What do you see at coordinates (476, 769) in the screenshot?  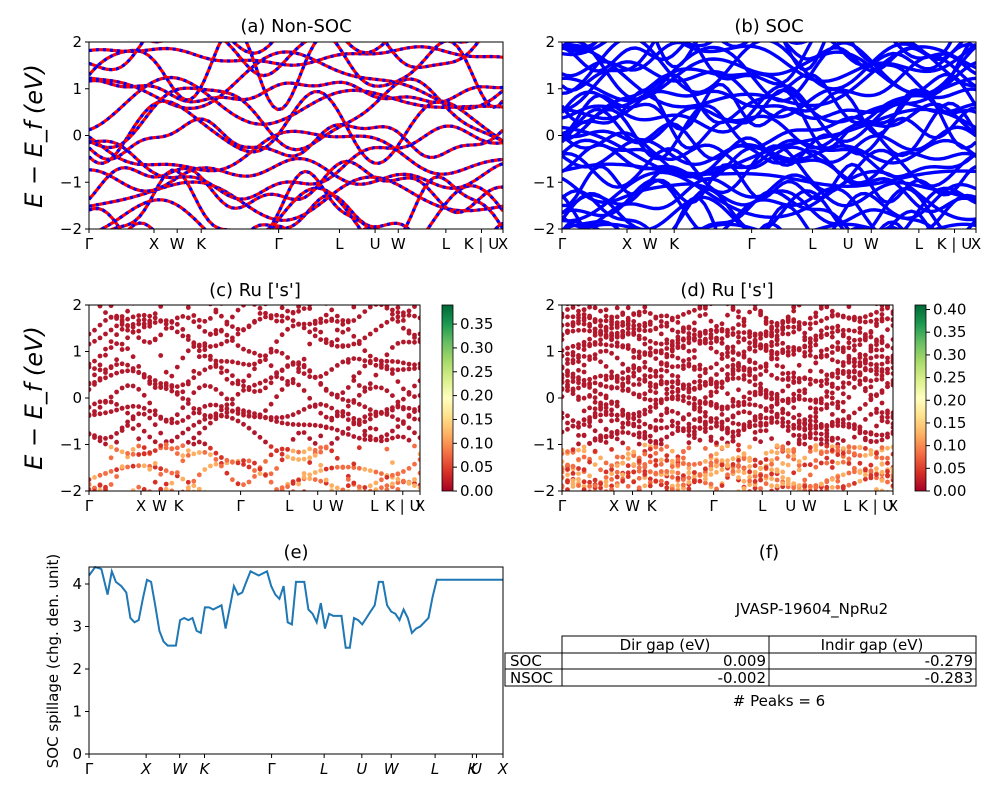 I see `x-tick-label: U` at bounding box center [476, 769].